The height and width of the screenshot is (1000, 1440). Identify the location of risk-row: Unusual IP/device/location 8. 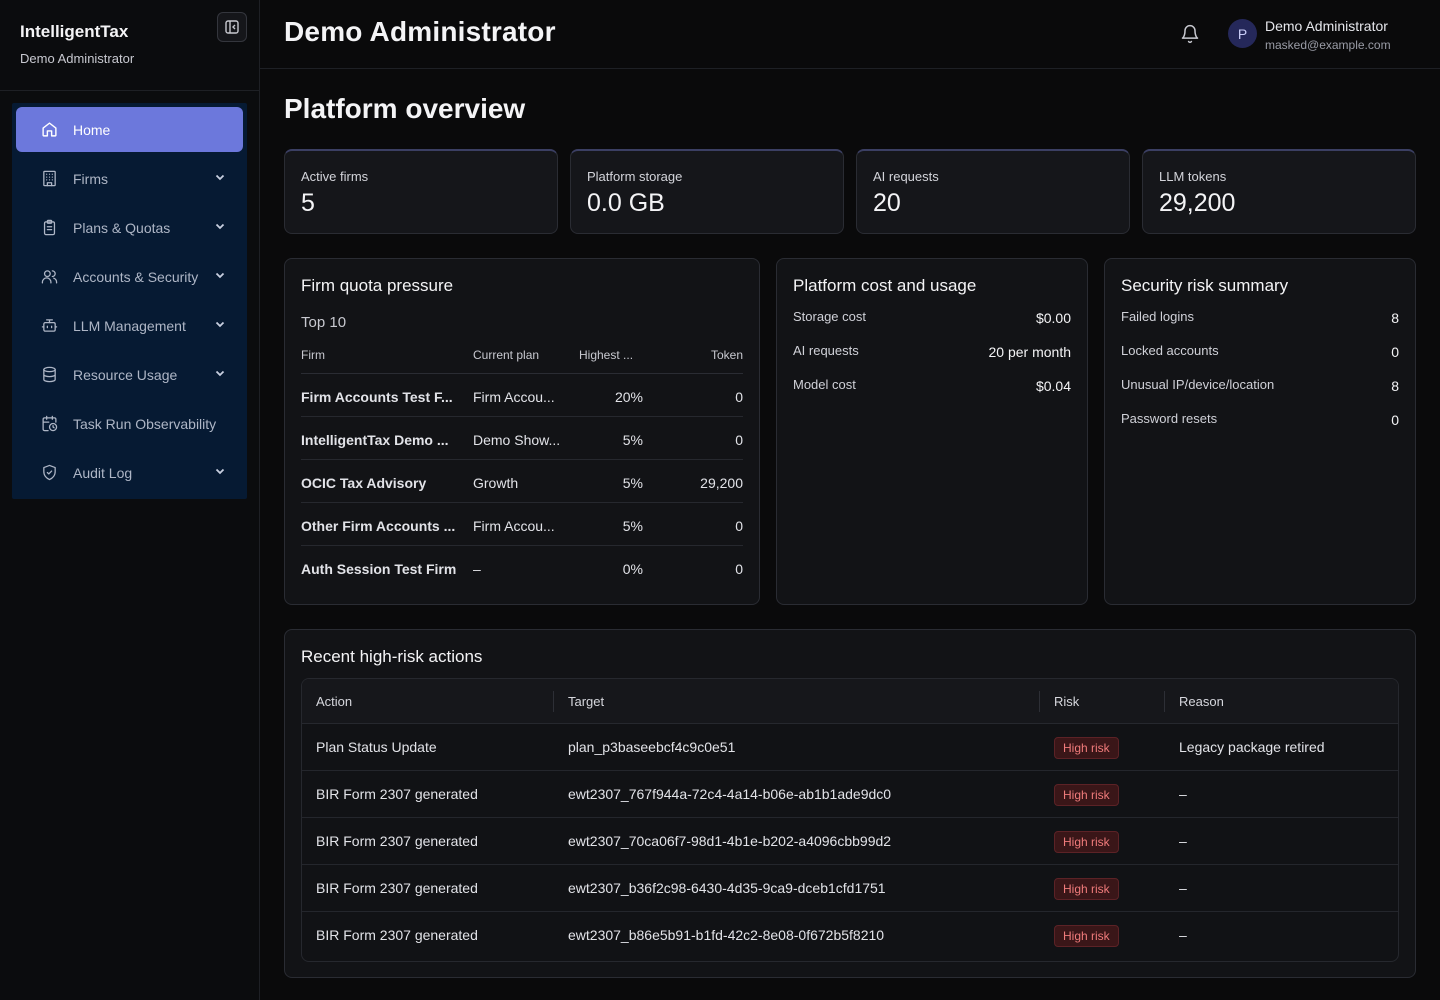
(1260, 394).